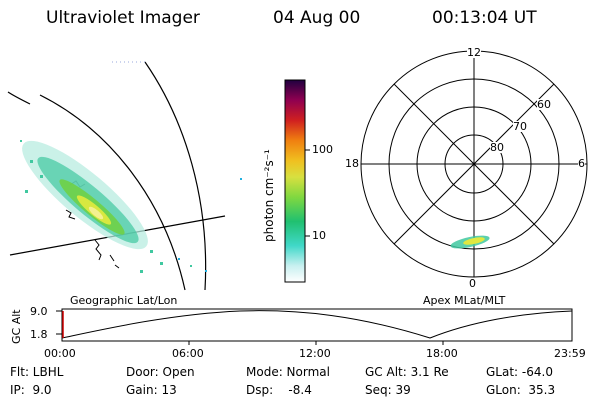 This screenshot has width=600, height=400. What do you see at coordinates (544, 104) in the screenshot?
I see `mlat-label-60: 60` at bounding box center [544, 104].